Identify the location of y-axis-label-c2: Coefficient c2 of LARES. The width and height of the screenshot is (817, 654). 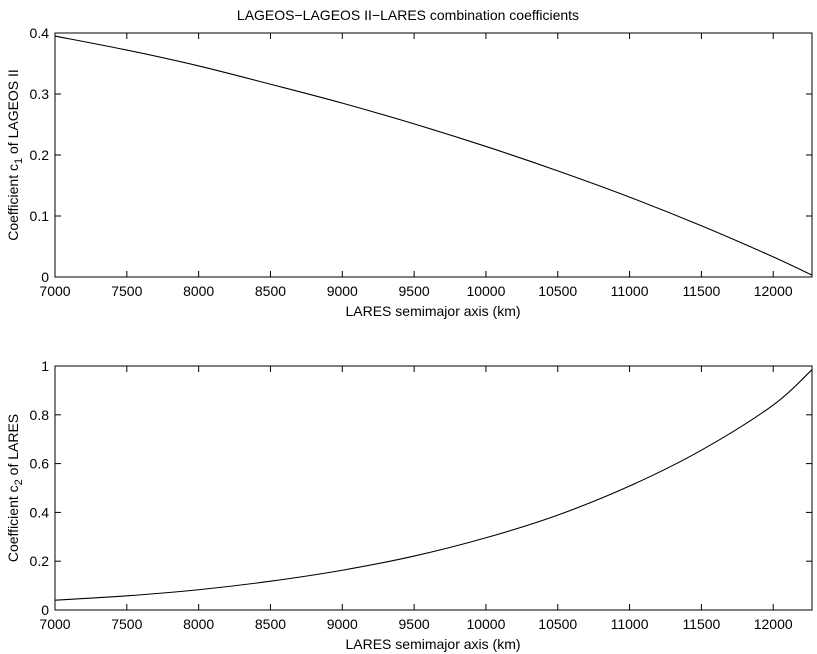
(15, 488).